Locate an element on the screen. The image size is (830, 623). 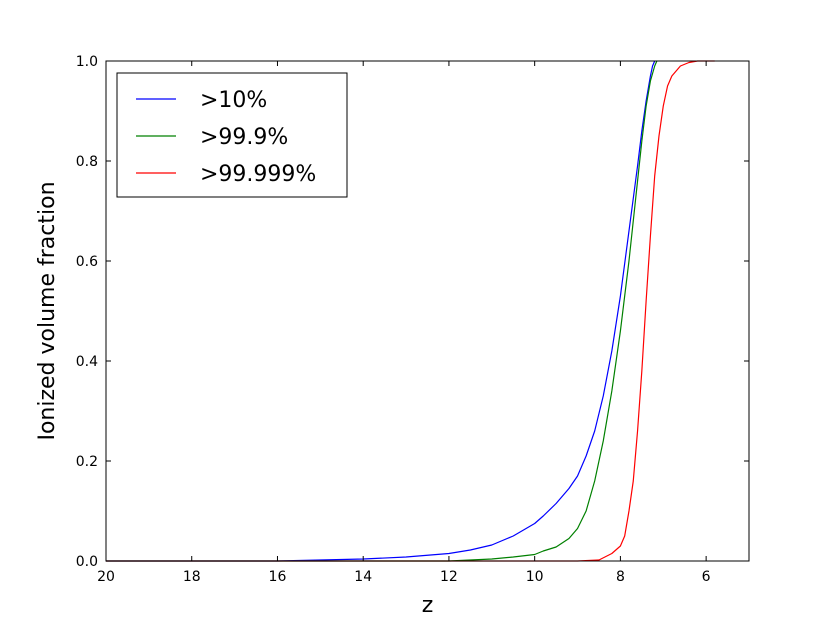
x-tick-label: 18 is located at coordinates (192, 577).